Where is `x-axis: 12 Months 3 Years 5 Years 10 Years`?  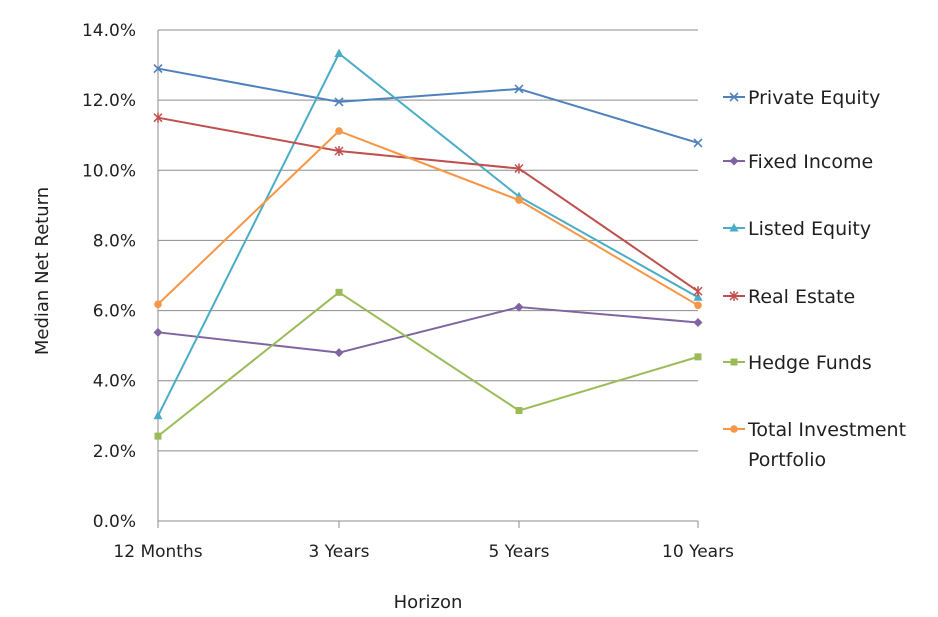
x-axis: 12 Months 3 Years 5 Years 10 Years is located at coordinates (423, 541).